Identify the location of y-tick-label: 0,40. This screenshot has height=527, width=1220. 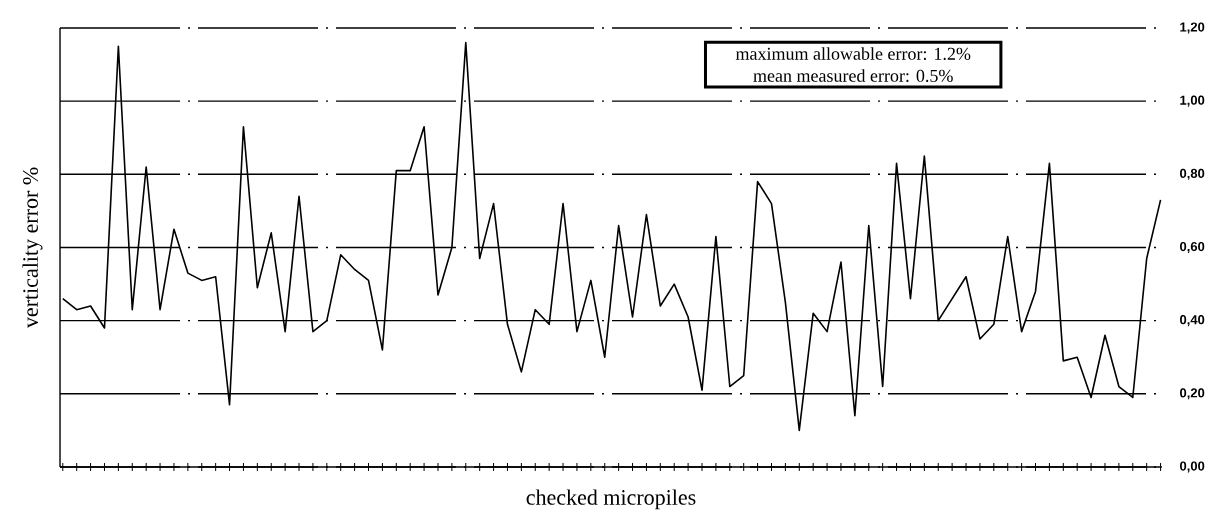
(1192, 321).